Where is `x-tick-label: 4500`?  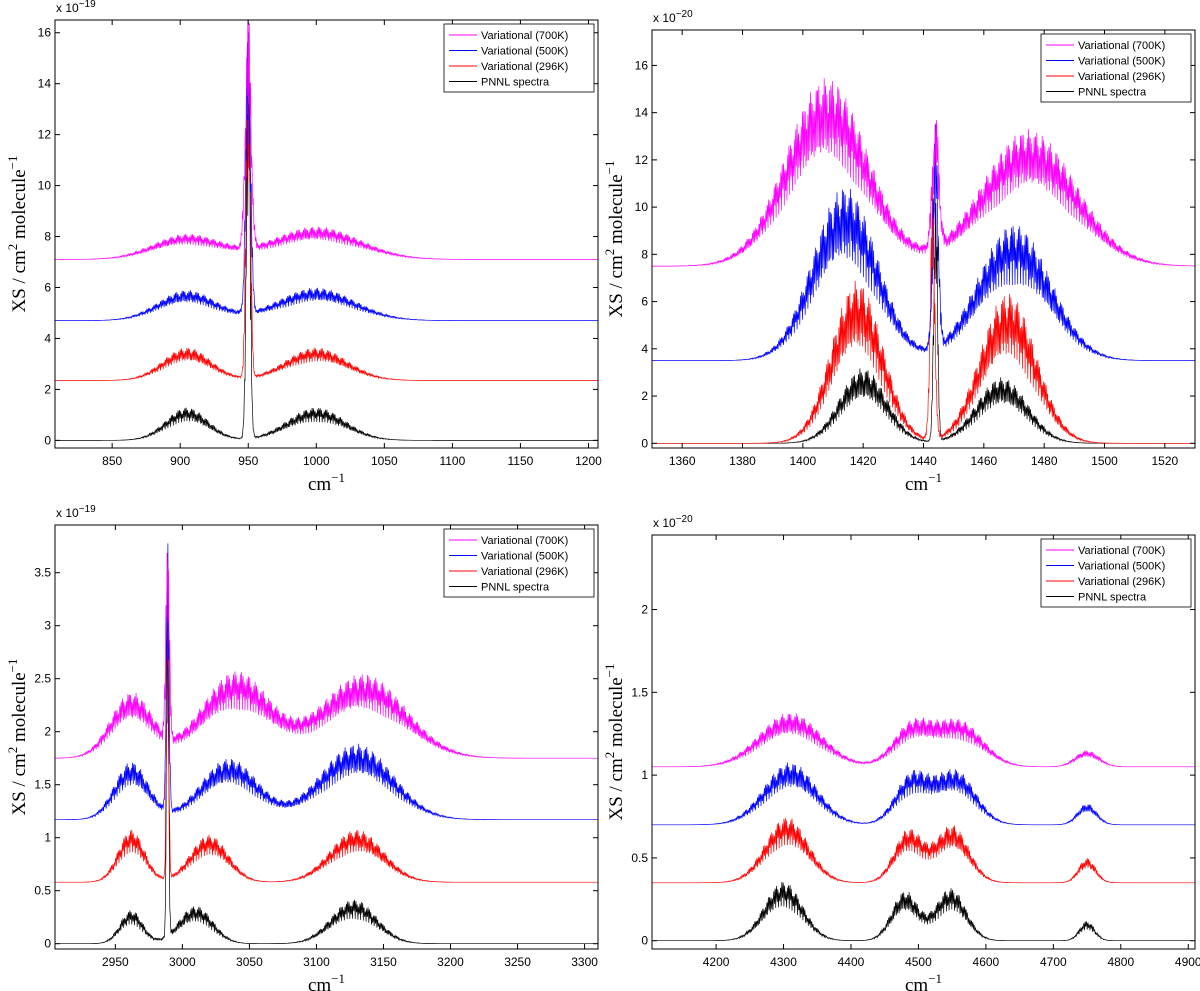
x-tick-label: 4500 is located at coordinates (918, 962).